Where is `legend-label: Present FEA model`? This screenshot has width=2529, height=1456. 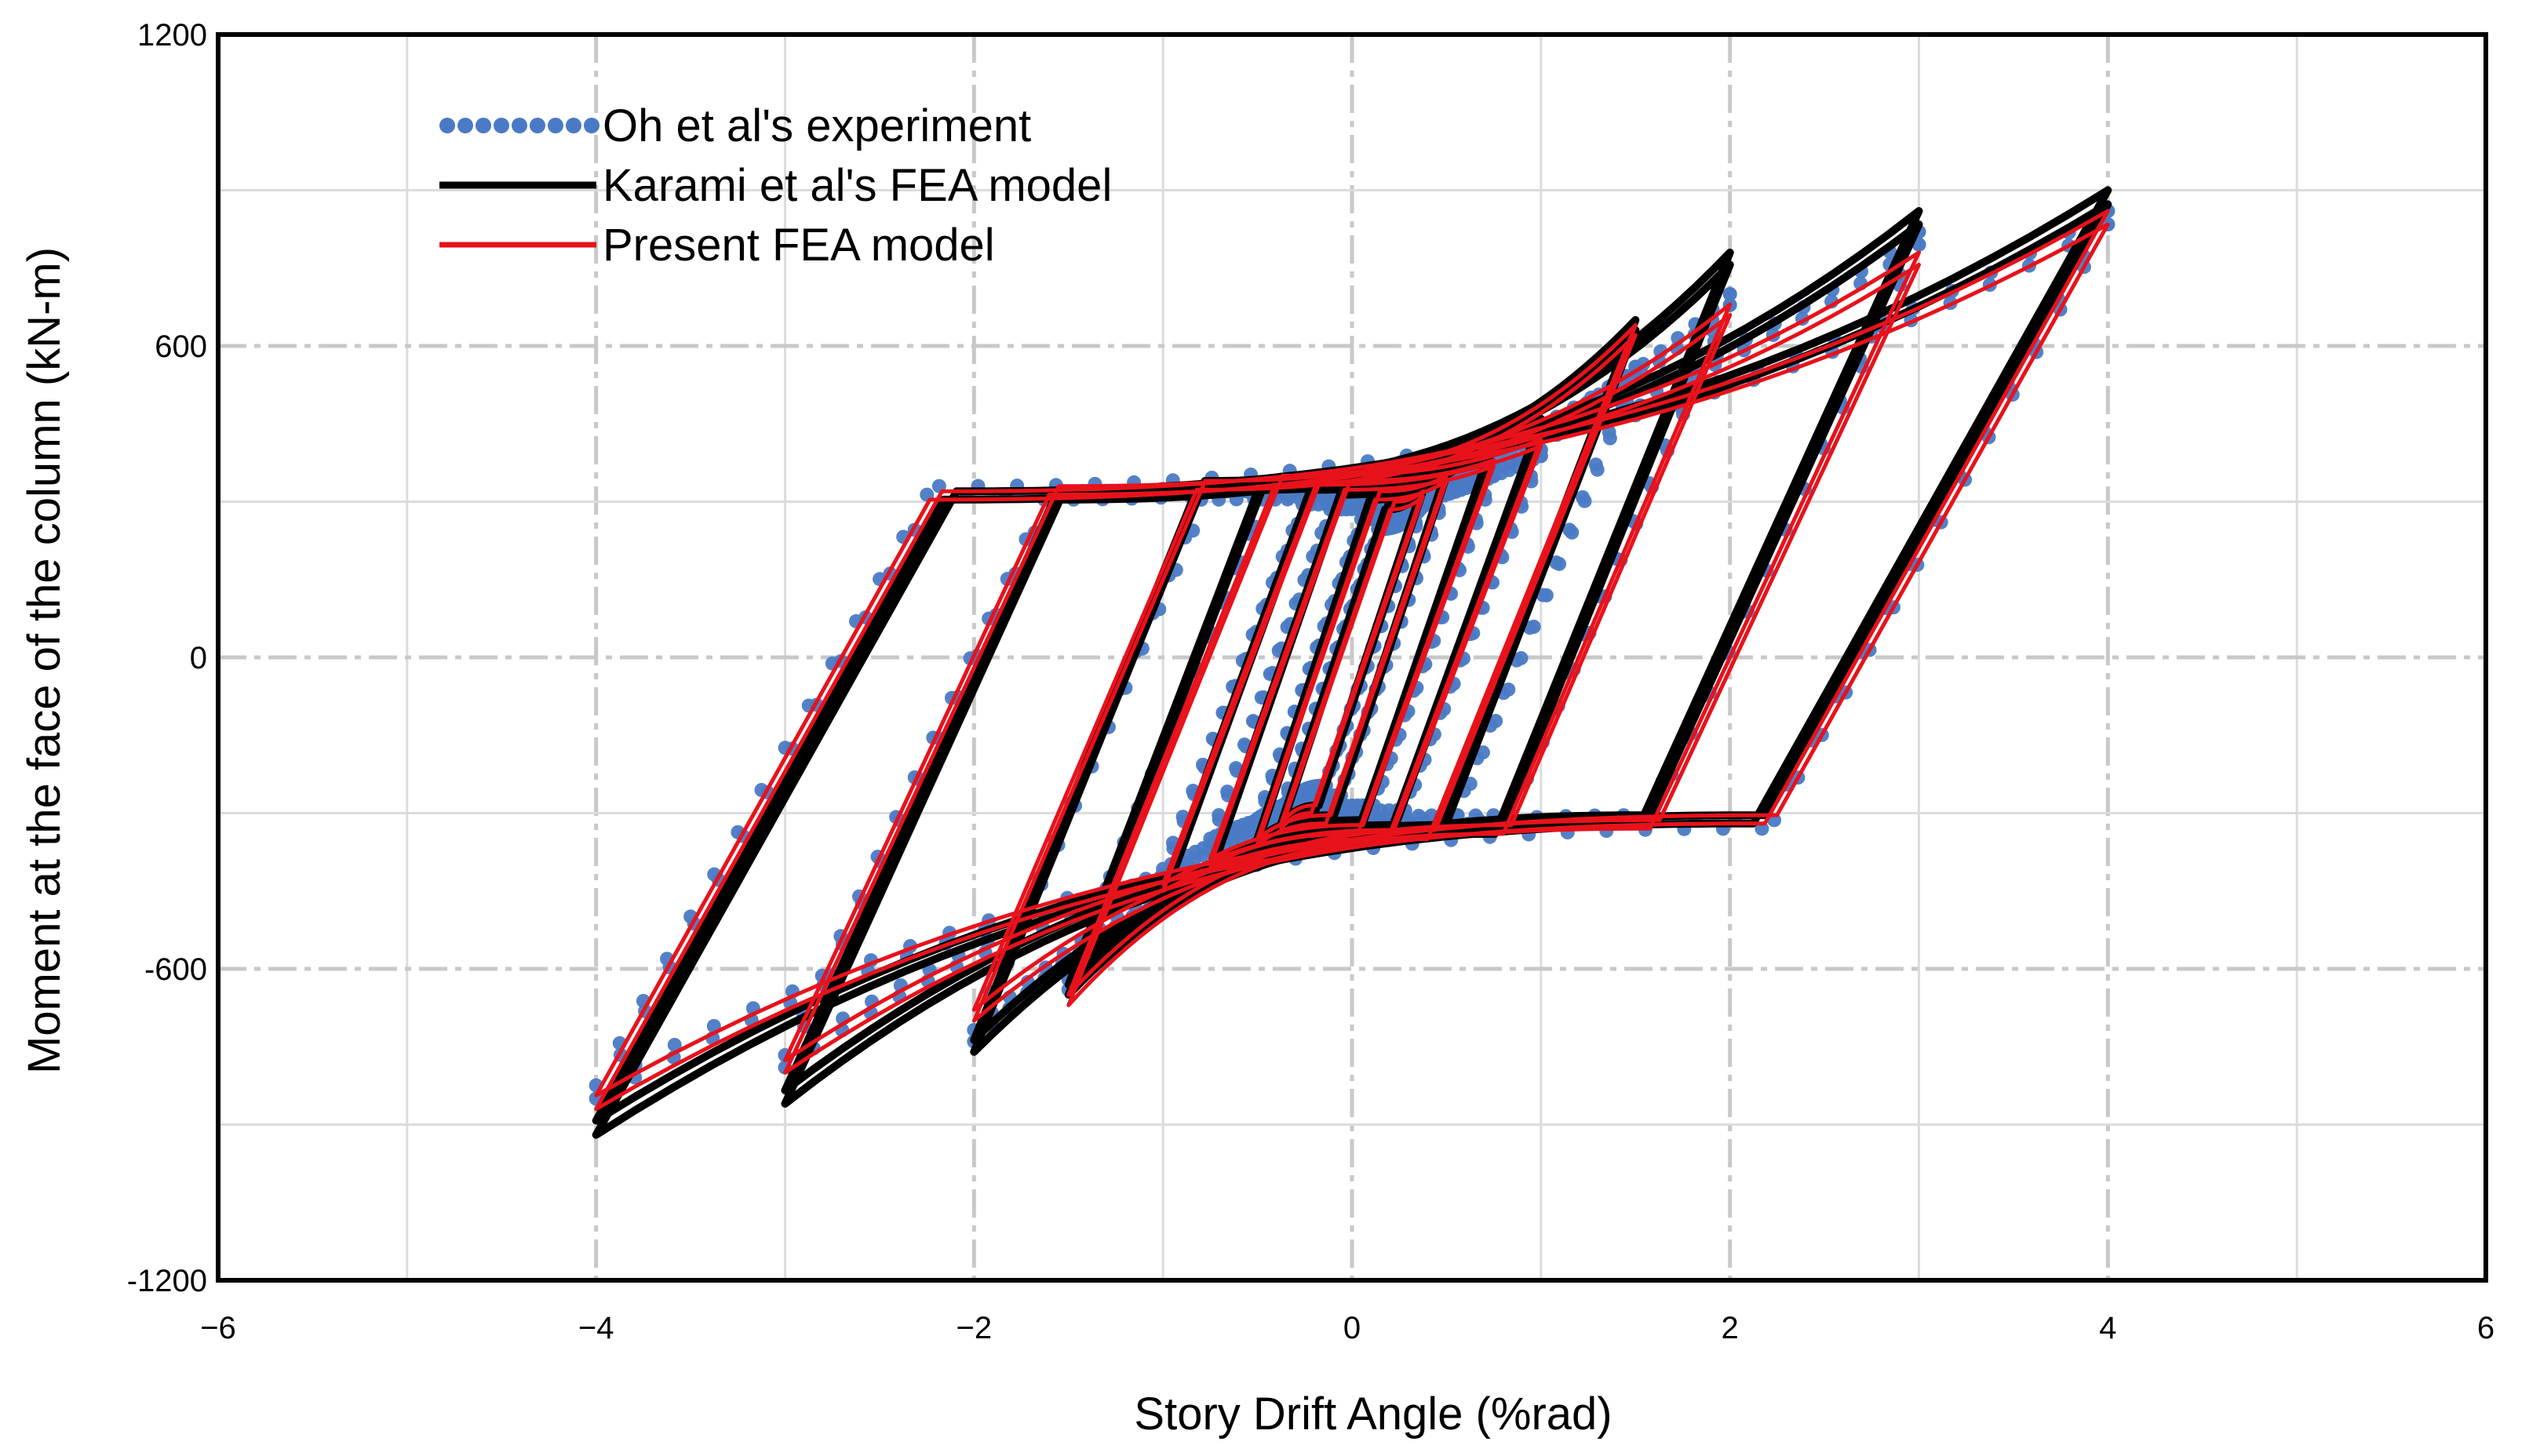 legend-label: Present FEA model is located at coordinates (799, 245).